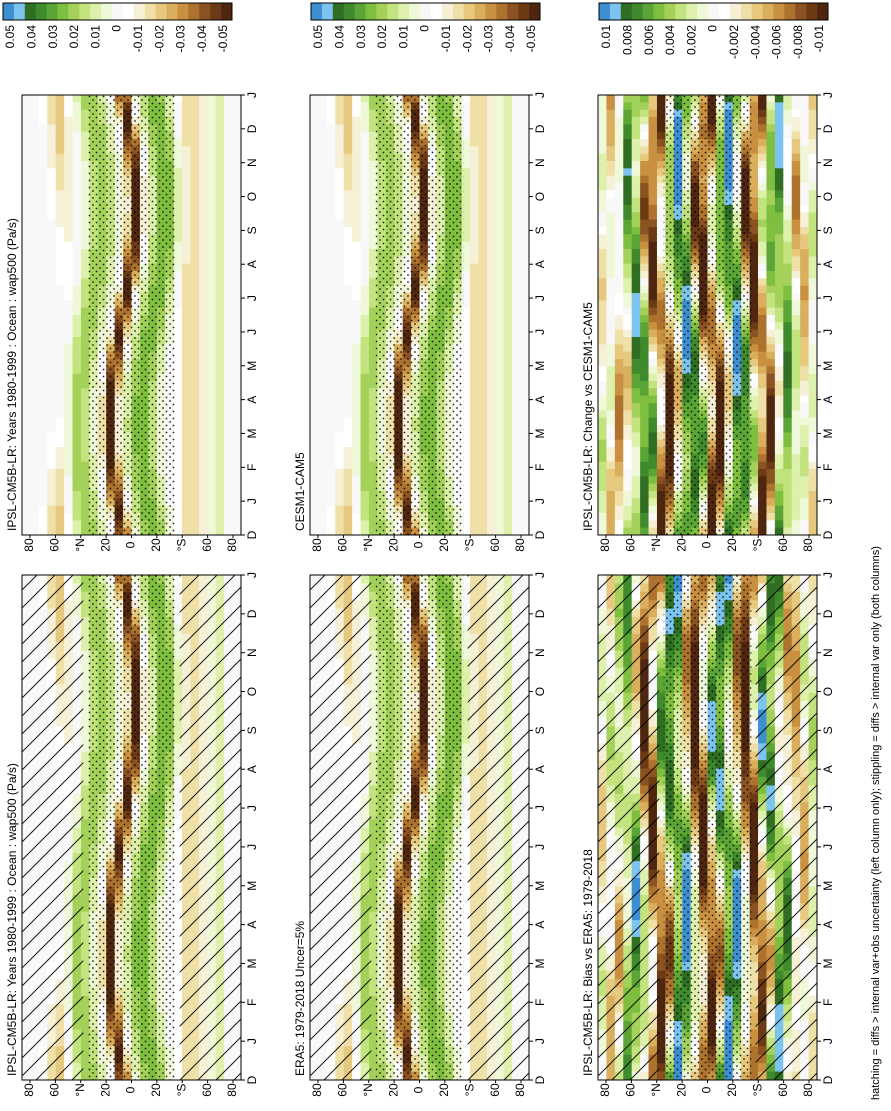 This screenshot has height=1111, width=891. I want to click on x-tick-label: J, so click(252, 1041).